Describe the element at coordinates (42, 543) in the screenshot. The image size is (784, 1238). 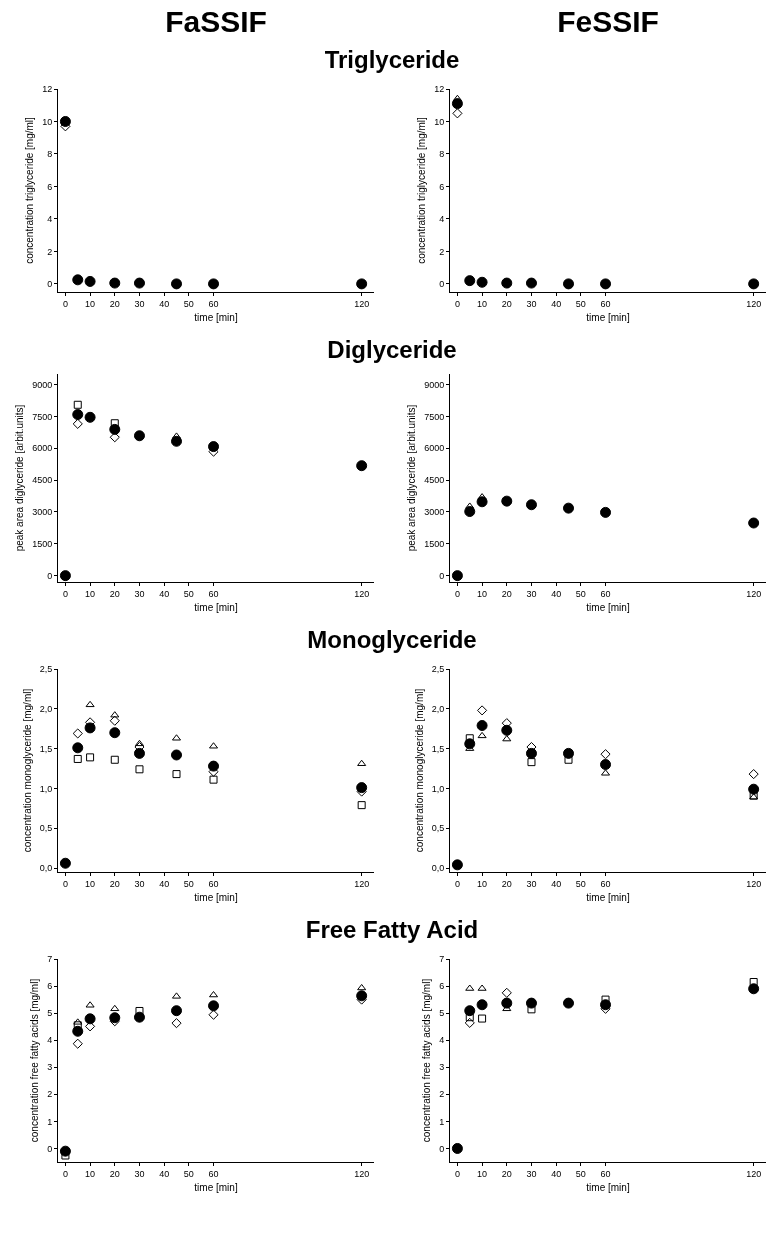
I see `y-tick-label: 1500` at that location.